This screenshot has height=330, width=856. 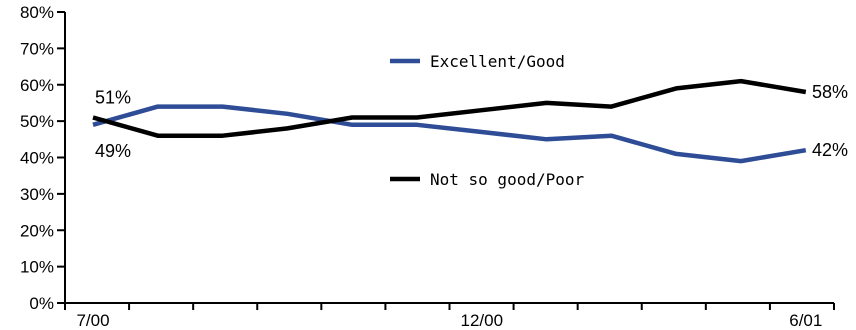 What do you see at coordinates (37, 230) in the screenshot?
I see `y-tick-label: 20%` at bounding box center [37, 230].